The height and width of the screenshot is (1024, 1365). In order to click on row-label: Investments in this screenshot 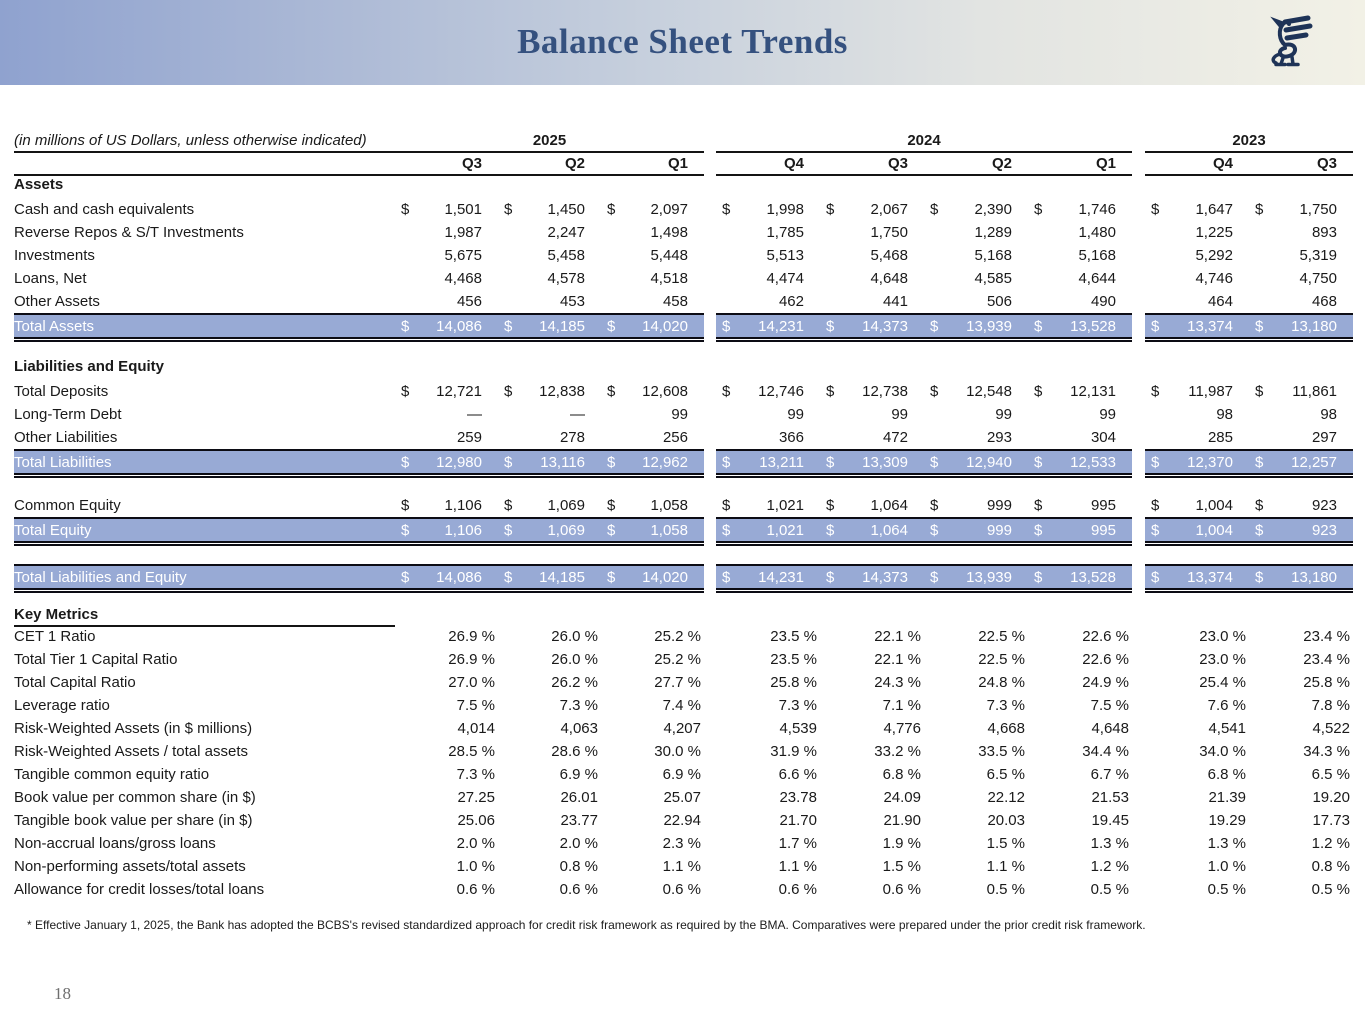, I will do `click(54, 255)`.